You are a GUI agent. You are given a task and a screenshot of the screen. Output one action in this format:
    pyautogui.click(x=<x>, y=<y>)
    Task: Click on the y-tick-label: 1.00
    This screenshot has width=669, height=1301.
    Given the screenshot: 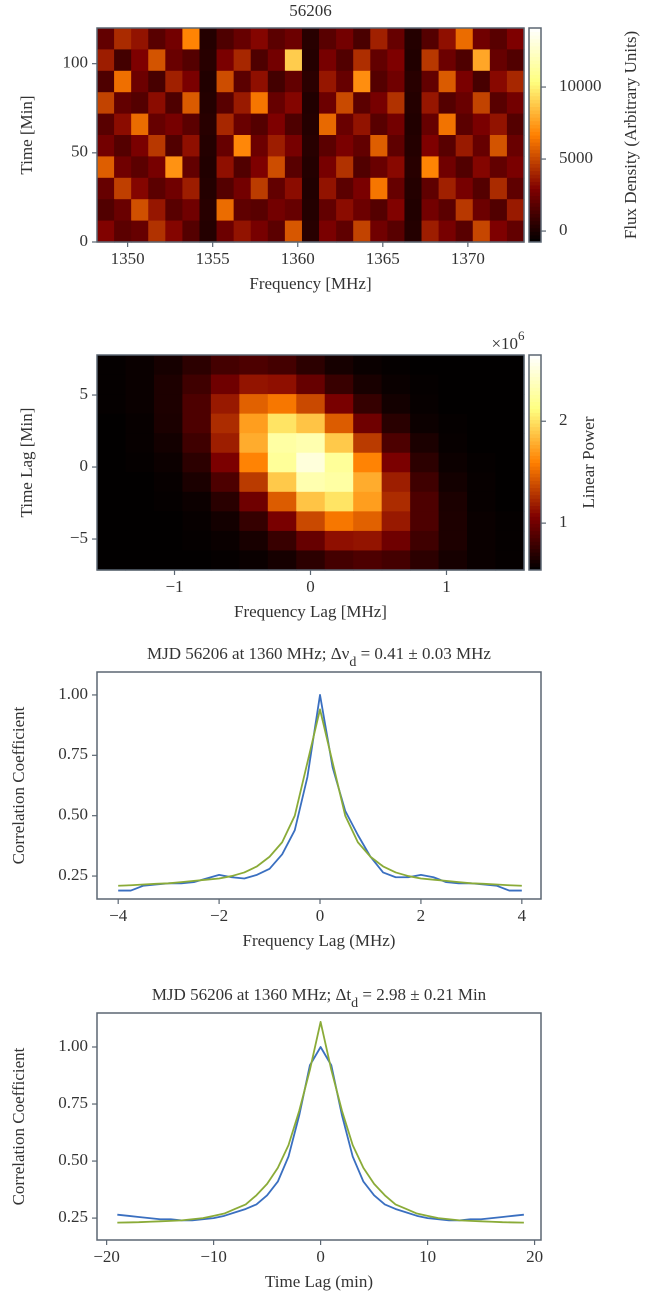 What is the action you would take?
    pyautogui.click(x=73, y=693)
    